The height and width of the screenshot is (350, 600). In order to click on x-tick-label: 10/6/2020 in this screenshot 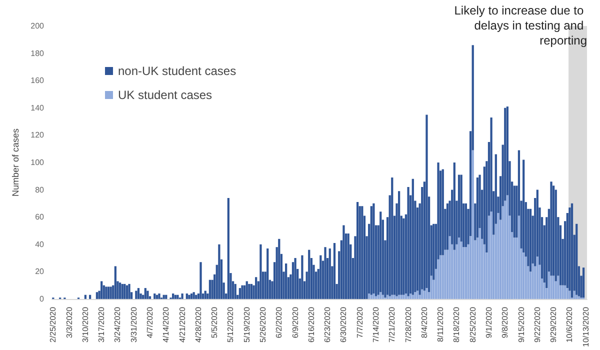, I will do `click(569, 324)`.